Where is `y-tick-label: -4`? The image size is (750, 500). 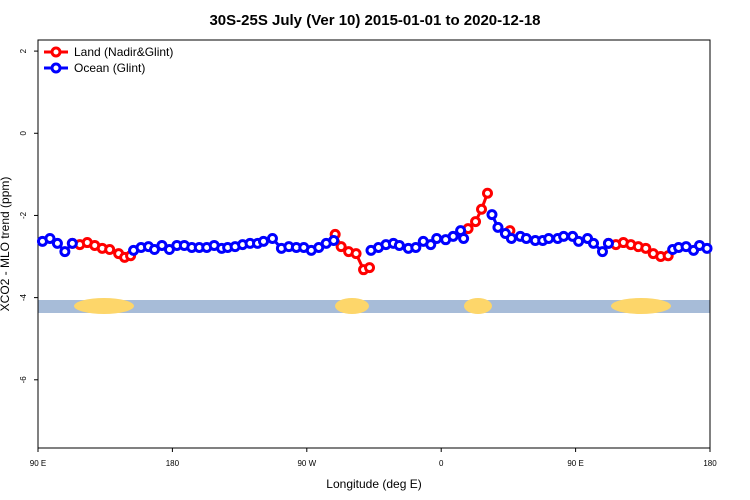 y-tick-label: -4 is located at coordinates (23, 298).